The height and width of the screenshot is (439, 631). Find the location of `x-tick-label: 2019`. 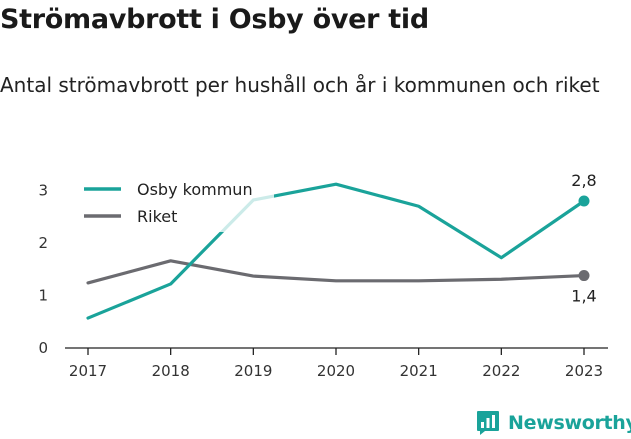

x-tick-label: 2019 is located at coordinates (253, 371).